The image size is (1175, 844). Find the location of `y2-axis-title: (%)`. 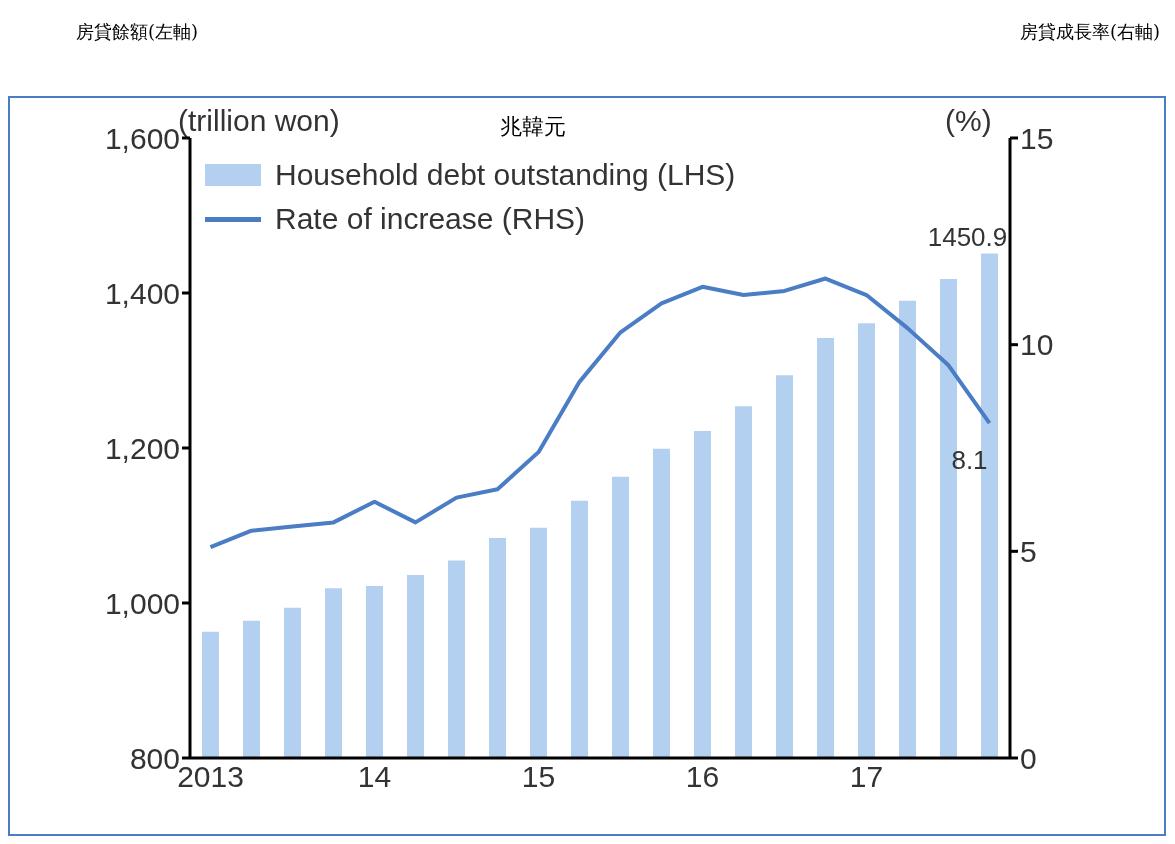

y2-axis-title: (%) is located at coordinates (968, 121).